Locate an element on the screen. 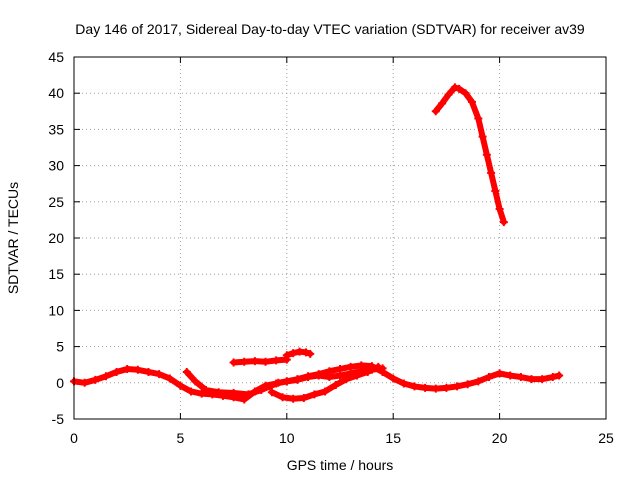 This screenshot has width=640, height=480. x-tick-label: 0 is located at coordinates (74, 438).